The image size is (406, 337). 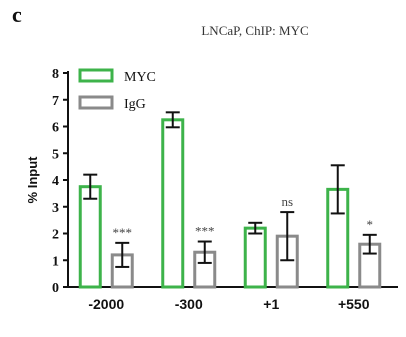 What do you see at coordinates (32, 180) in the screenshot?
I see `y-axis-label: % Input` at bounding box center [32, 180].